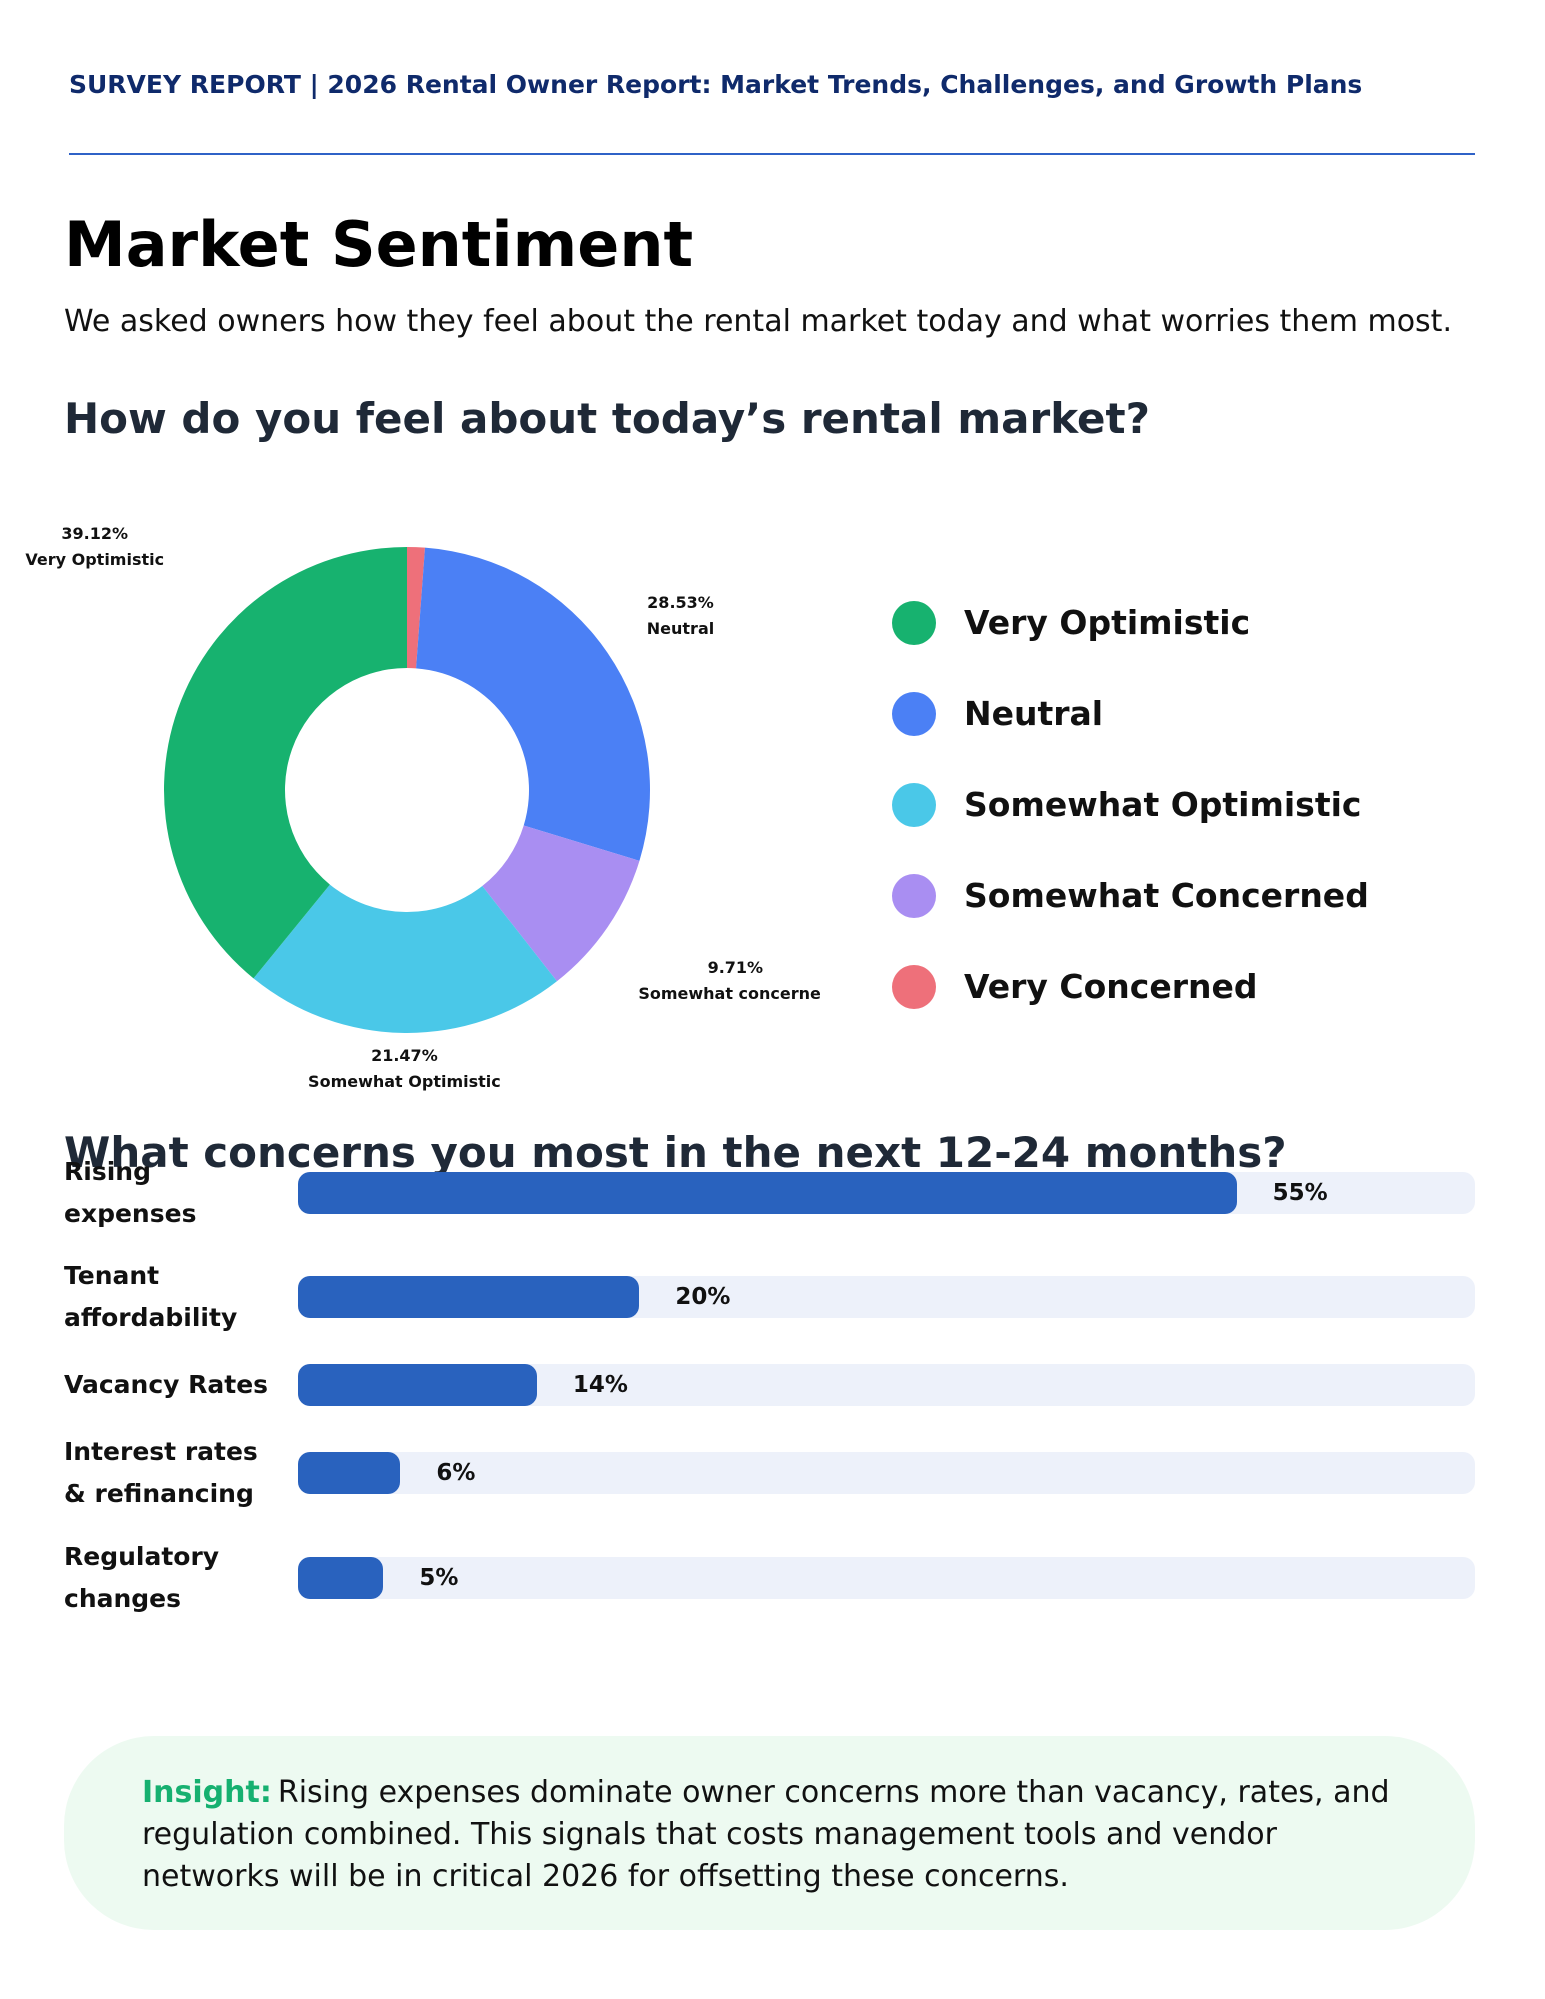  I want to click on legend-swatch-very-concerned, so click(914, 986).